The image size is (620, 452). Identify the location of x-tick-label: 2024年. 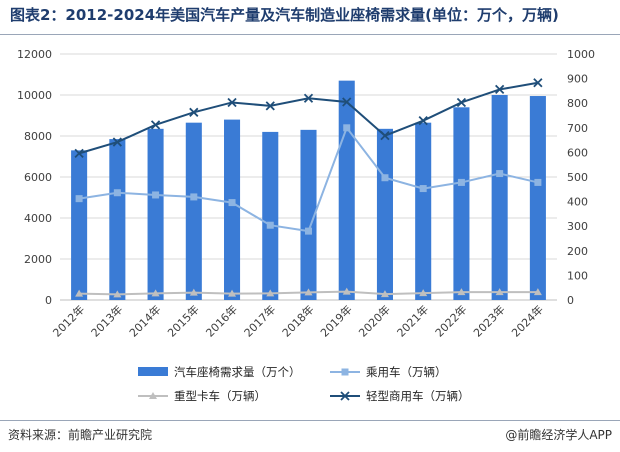
(527, 320).